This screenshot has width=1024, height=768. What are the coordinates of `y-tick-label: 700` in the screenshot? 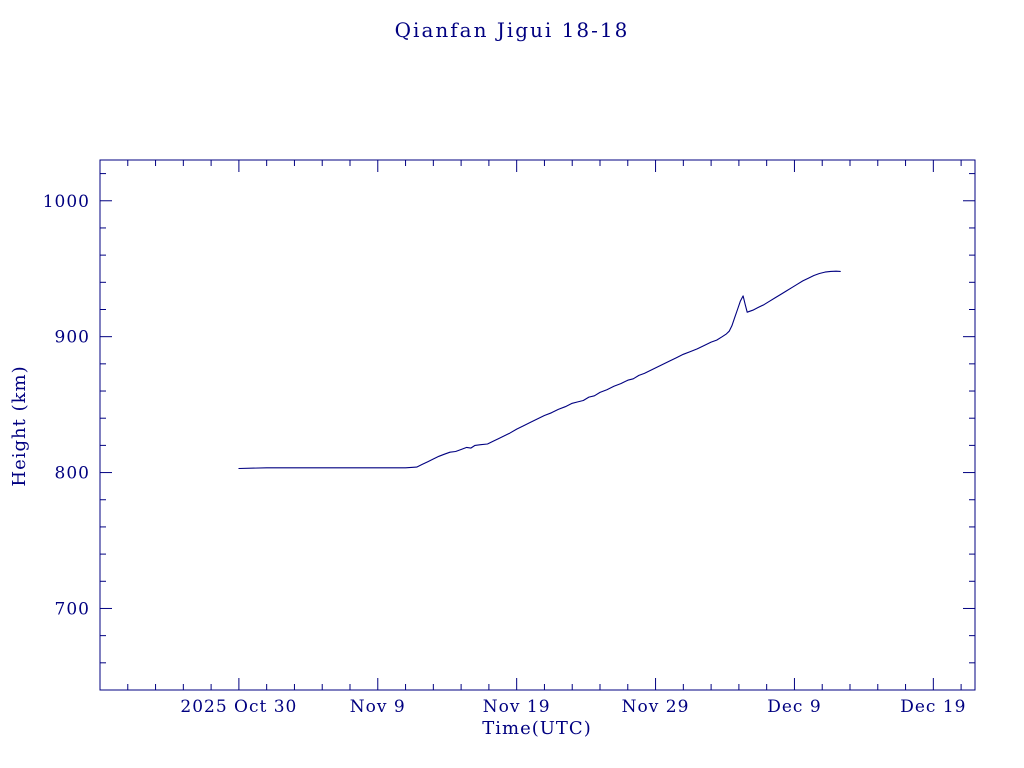 It's located at (72, 609).